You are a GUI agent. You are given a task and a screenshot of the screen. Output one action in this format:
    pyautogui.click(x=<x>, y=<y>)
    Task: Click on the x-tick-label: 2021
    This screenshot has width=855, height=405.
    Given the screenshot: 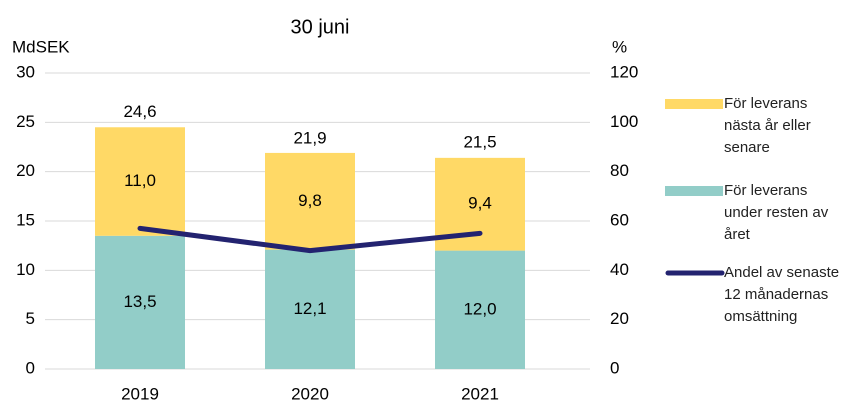 What is the action you would take?
    pyautogui.click(x=480, y=393)
    